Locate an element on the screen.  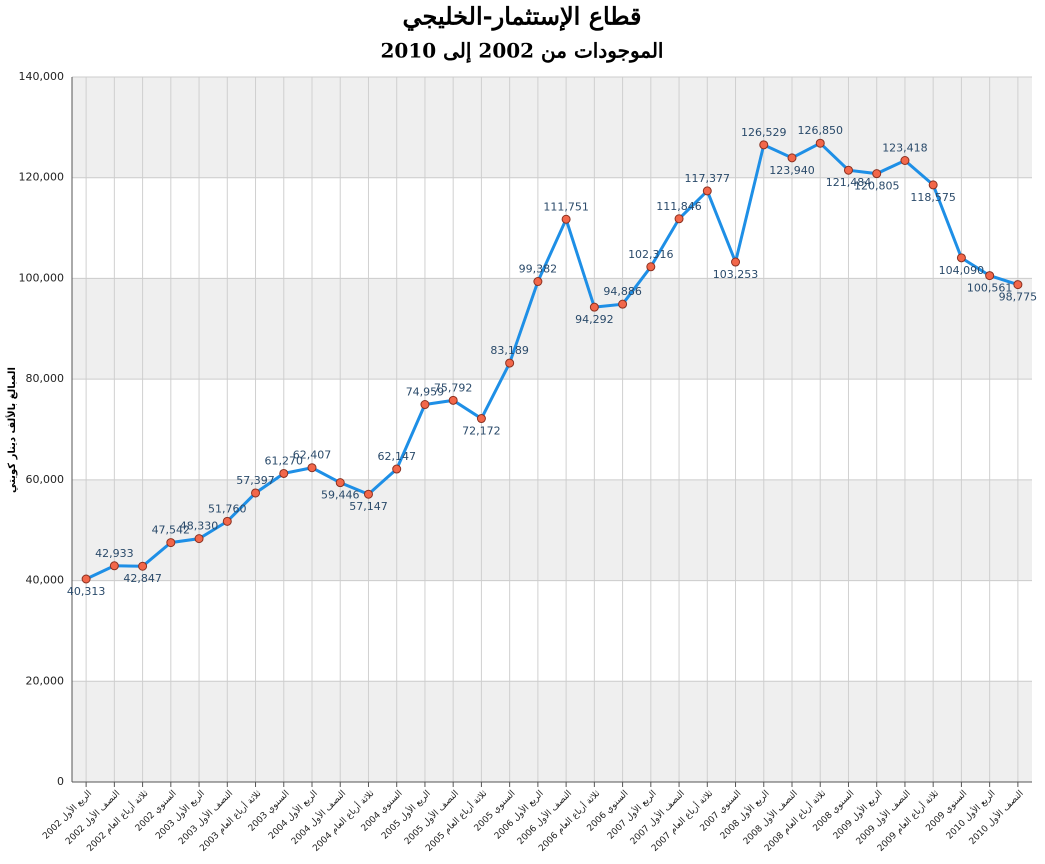
data-label: 72,172 is located at coordinates (481, 431).